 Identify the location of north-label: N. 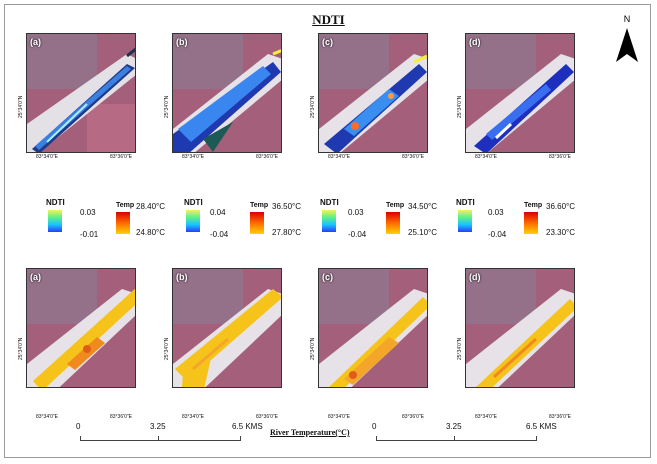
(627, 19).